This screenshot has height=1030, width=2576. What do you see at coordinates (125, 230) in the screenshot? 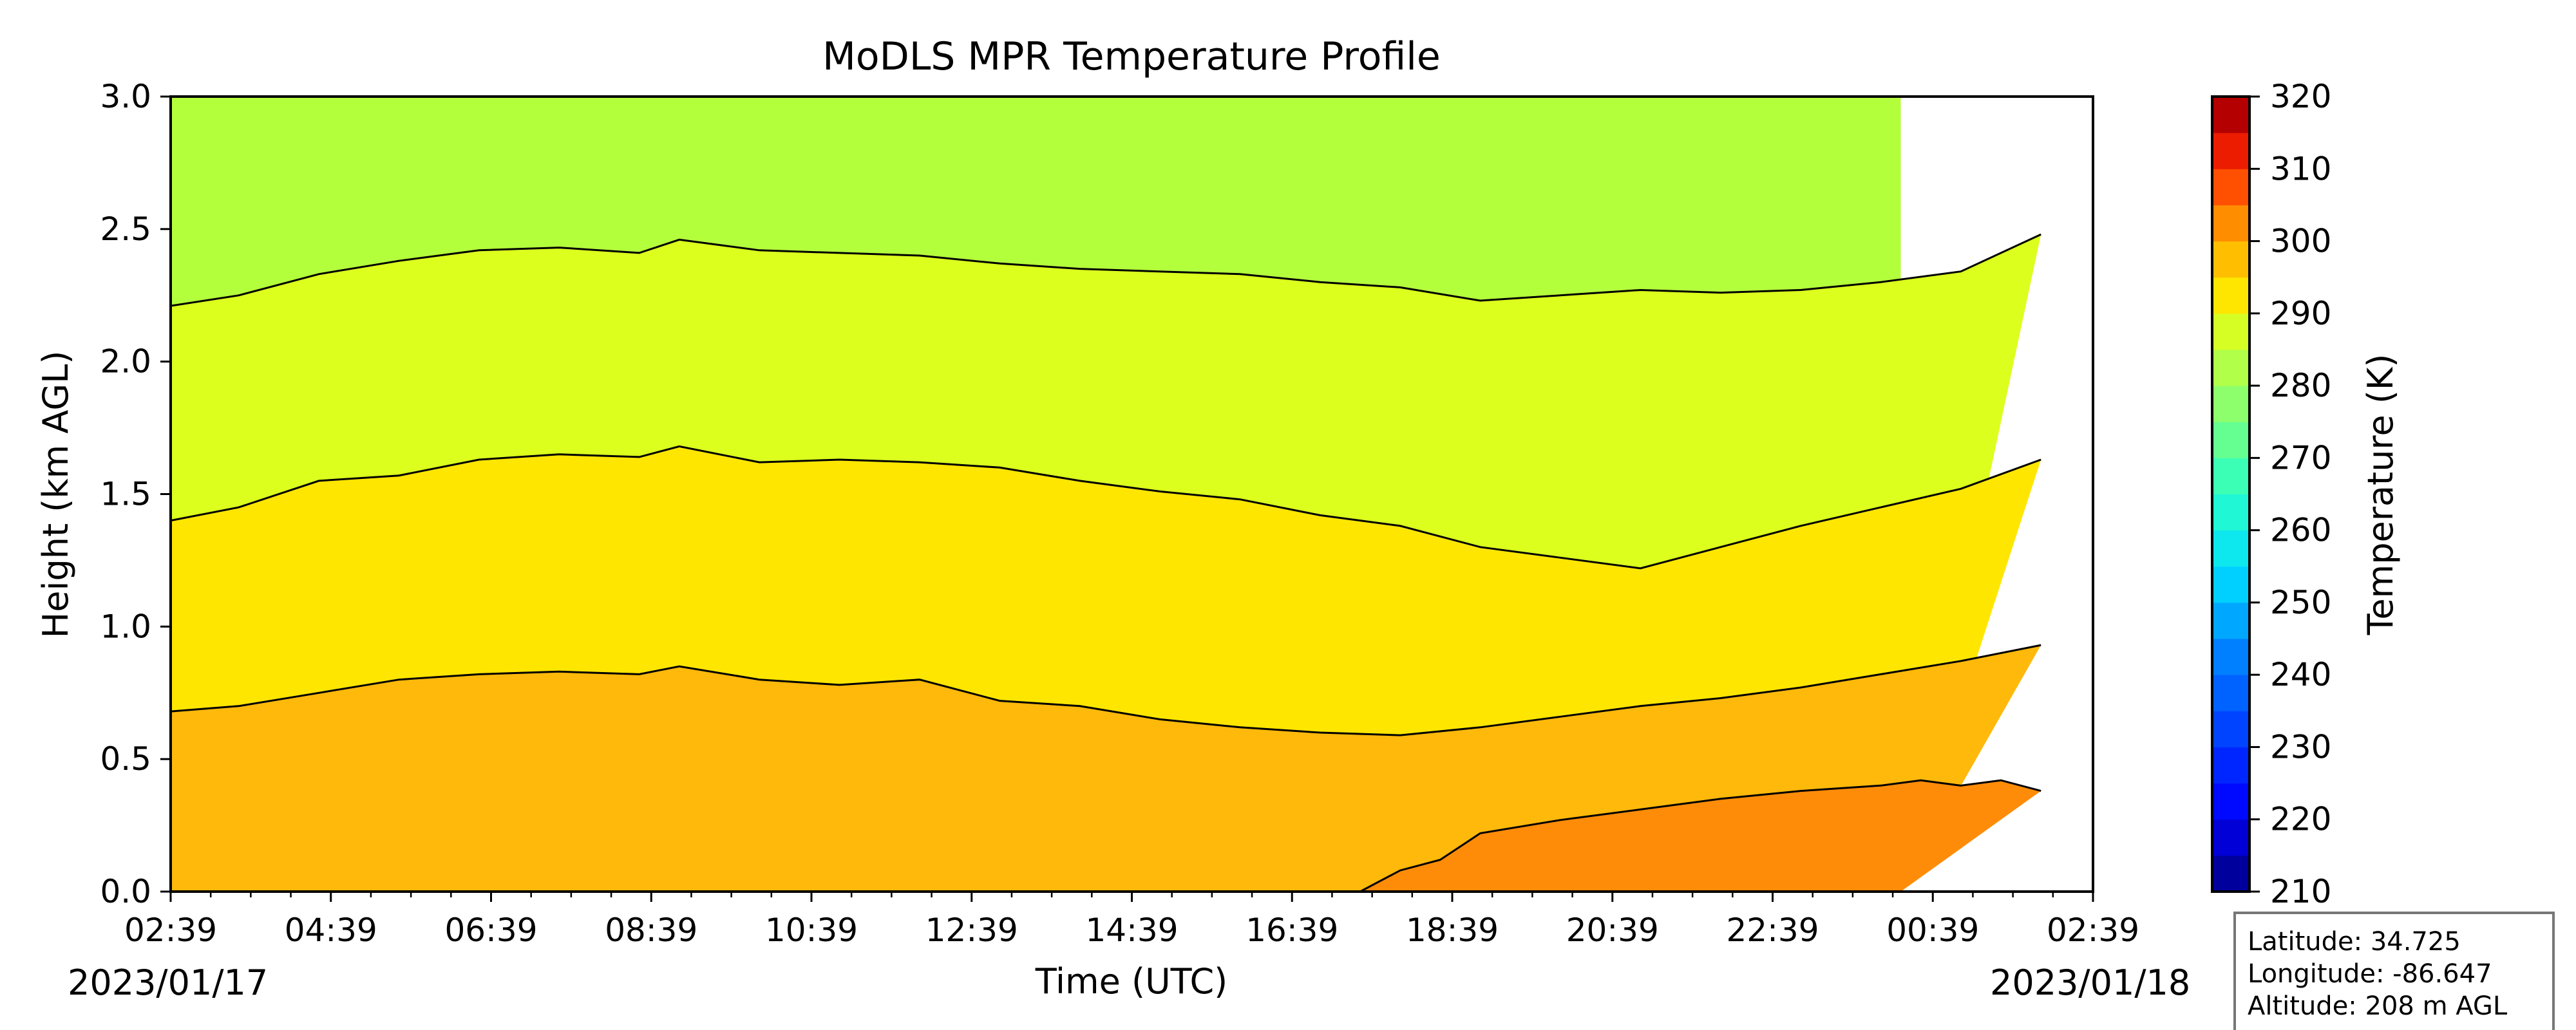
I see `y-tick-label: 2.5` at bounding box center [125, 230].